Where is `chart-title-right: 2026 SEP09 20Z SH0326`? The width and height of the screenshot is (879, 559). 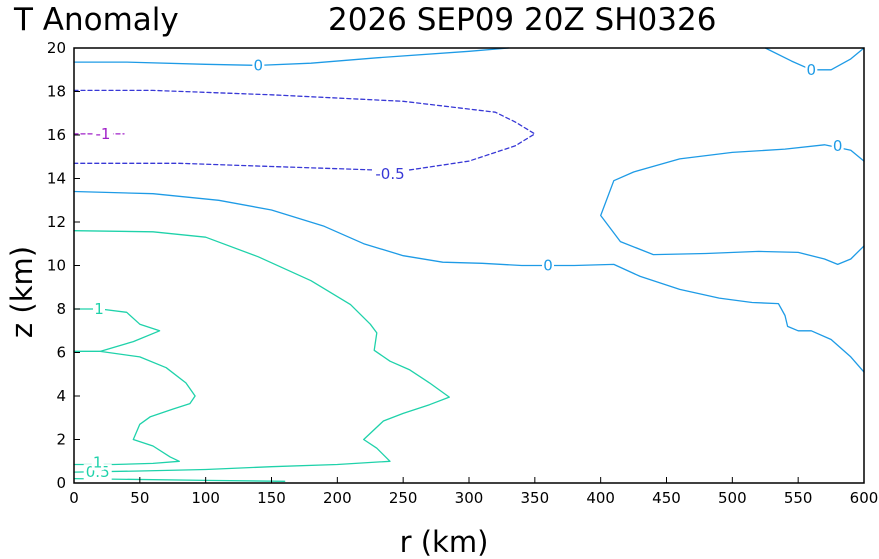
chart-title-right: 2026 SEP09 20Z SH0326 is located at coordinates (522, 20).